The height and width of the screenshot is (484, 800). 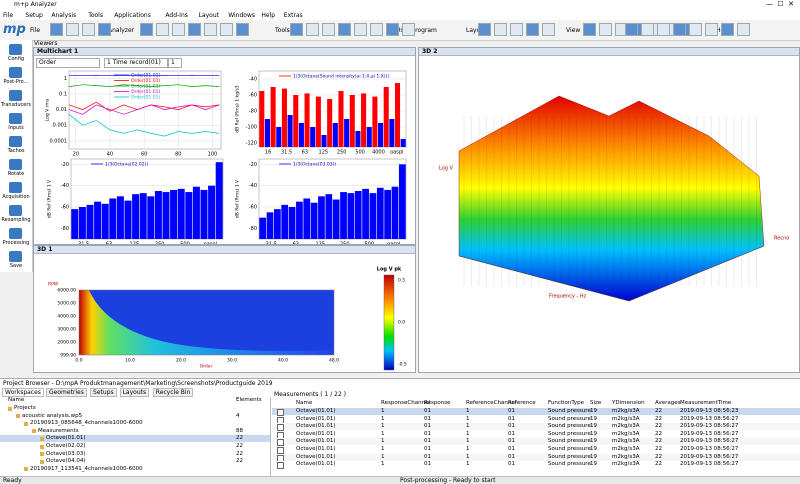 I want to click on sidebar-label: Save, so click(x=16, y=266).